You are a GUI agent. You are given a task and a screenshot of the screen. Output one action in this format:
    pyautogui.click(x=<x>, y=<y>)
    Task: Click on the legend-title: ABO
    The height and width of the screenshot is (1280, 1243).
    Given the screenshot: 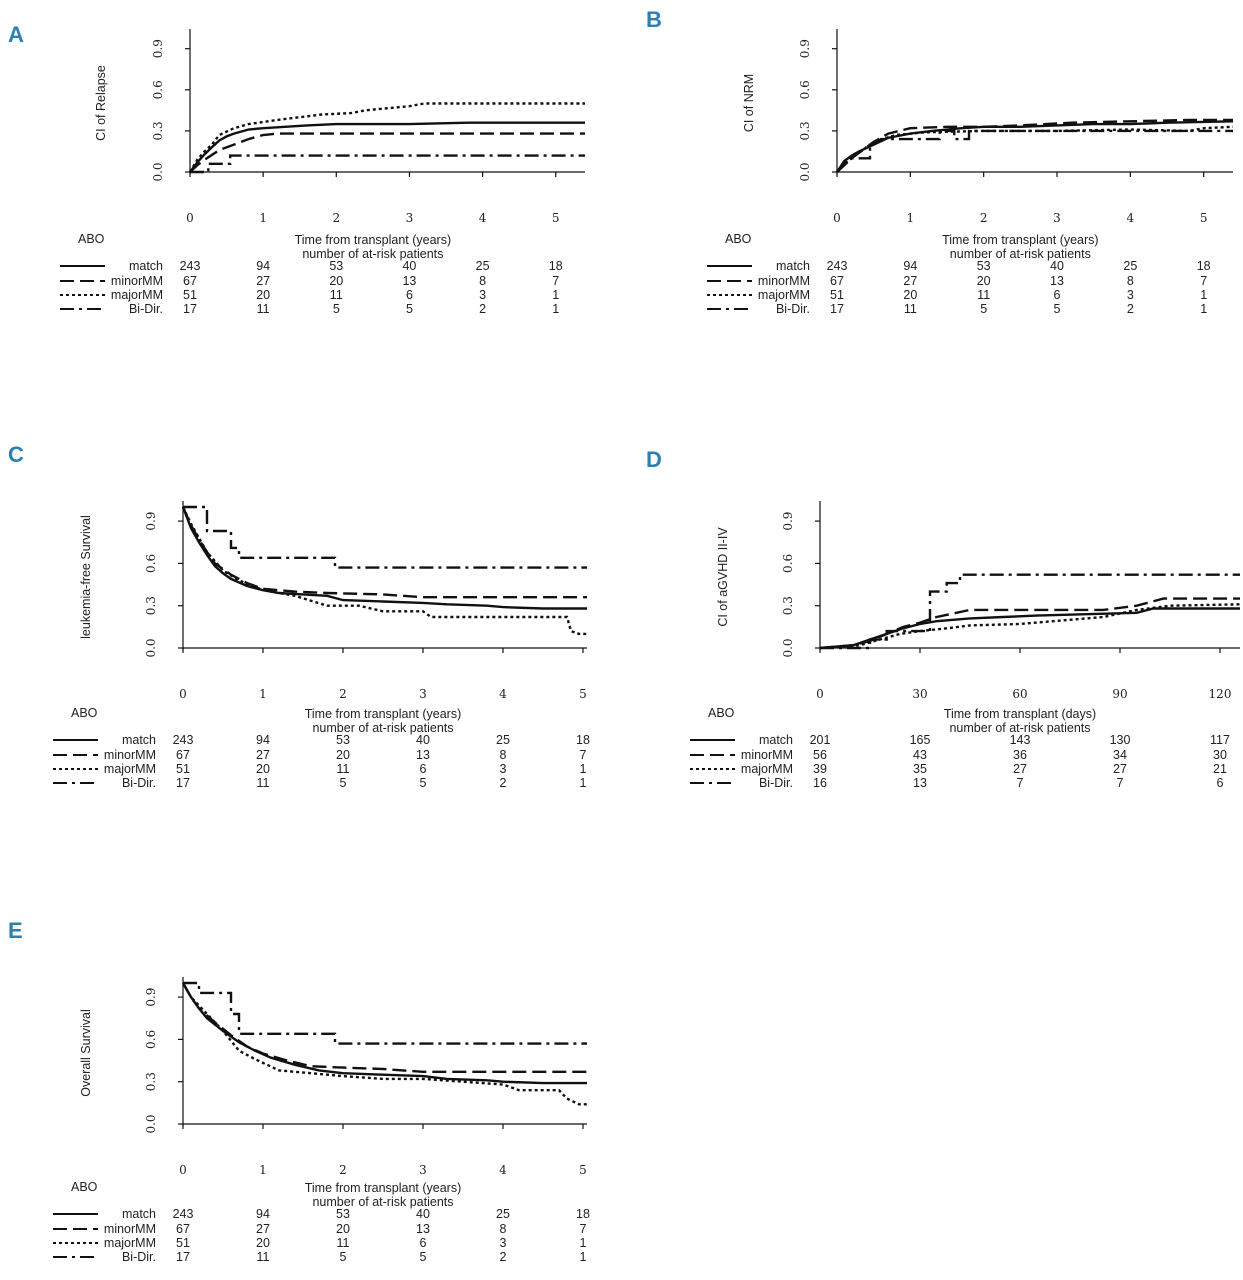 What is the action you would take?
    pyautogui.click(x=738, y=239)
    